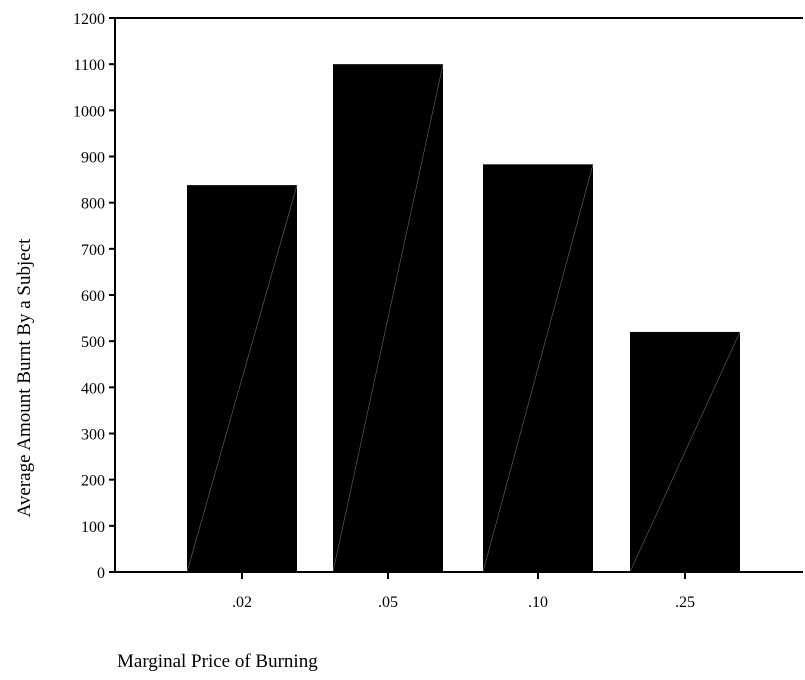 The image size is (805, 680). What do you see at coordinates (89, 19) in the screenshot?
I see `y-tick-label: 1200` at bounding box center [89, 19].